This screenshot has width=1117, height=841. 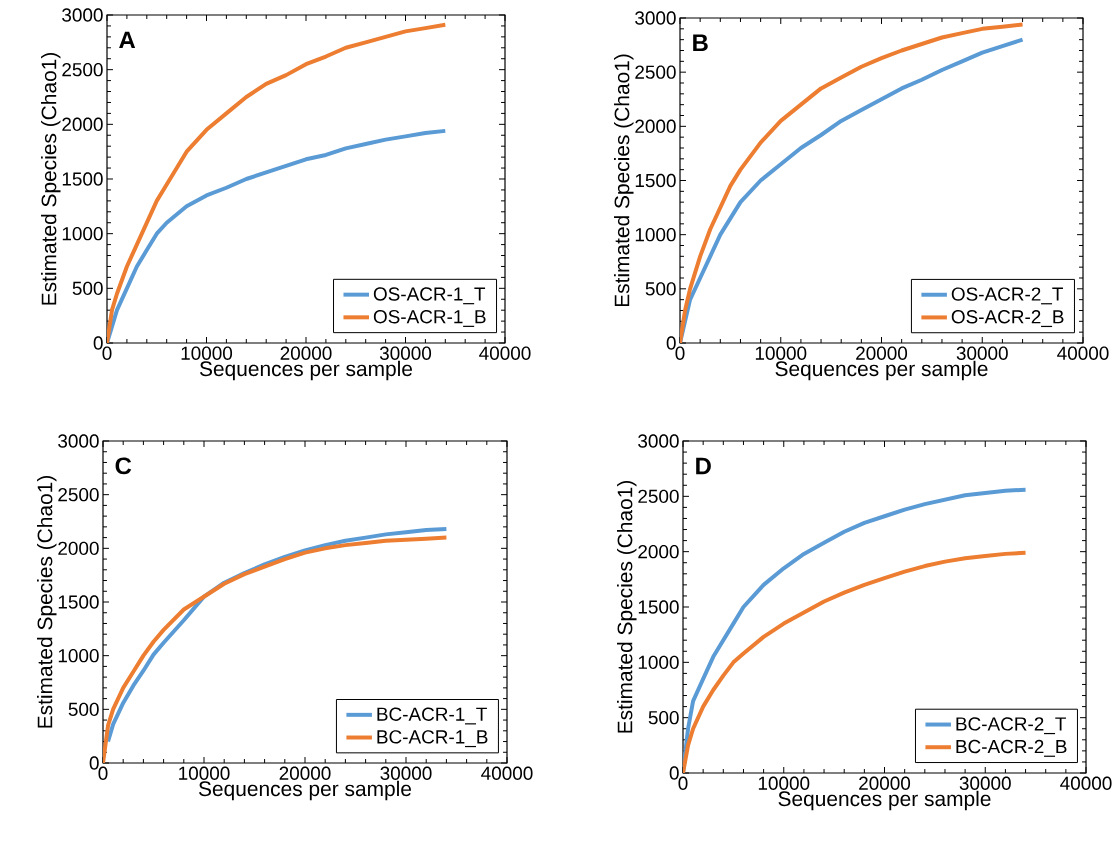 What do you see at coordinates (1011, 748) in the screenshot?
I see `legend-label: BC-ACR-2_B` at bounding box center [1011, 748].